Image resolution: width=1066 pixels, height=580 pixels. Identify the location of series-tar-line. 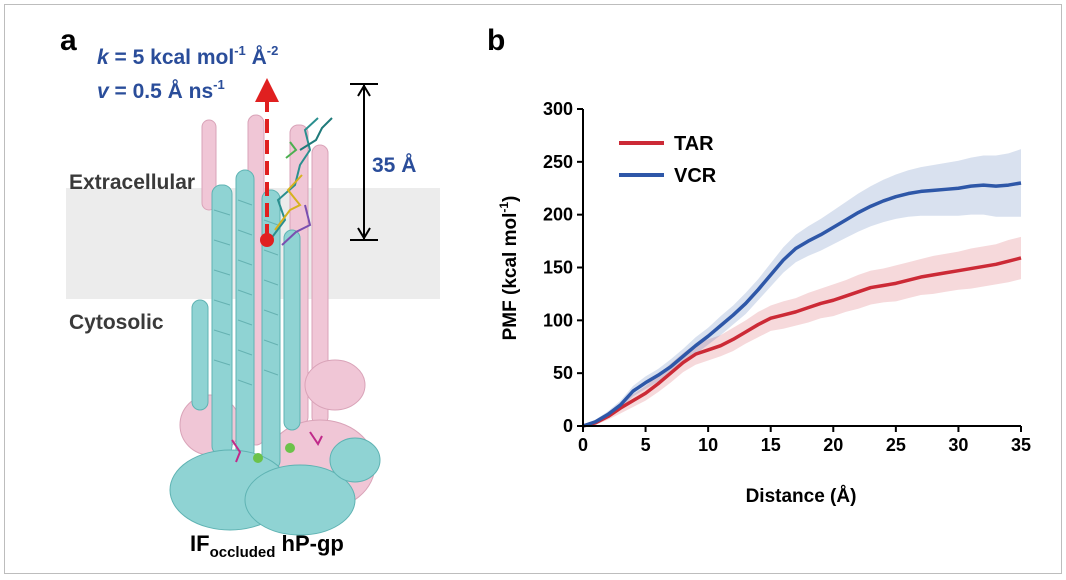
(802, 342).